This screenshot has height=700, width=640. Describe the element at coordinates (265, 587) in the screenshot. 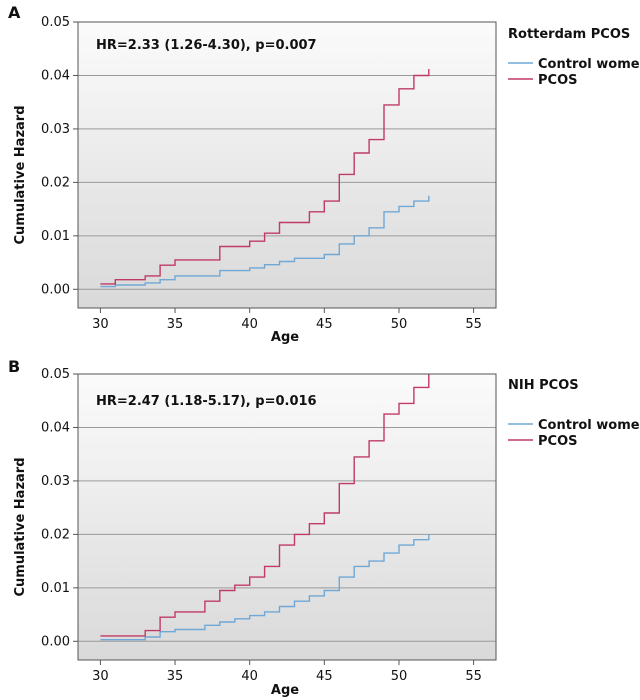

I see `panel-b-series-control-line` at that location.